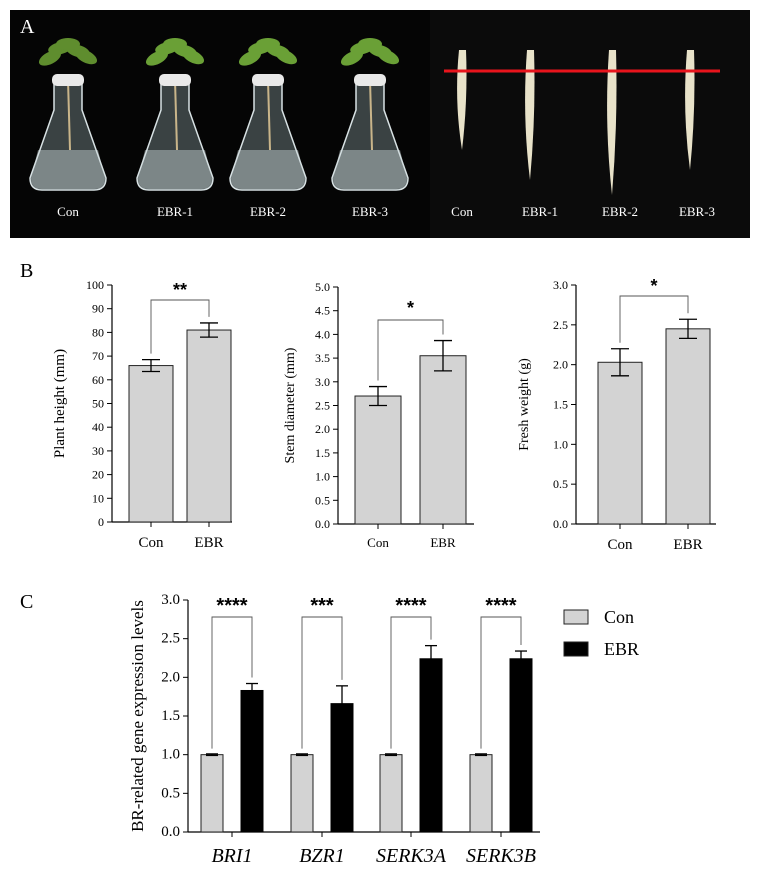  Describe the element at coordinates (322, 287) in the screenshot. I see `y-tick-label: 5.0` at that location.